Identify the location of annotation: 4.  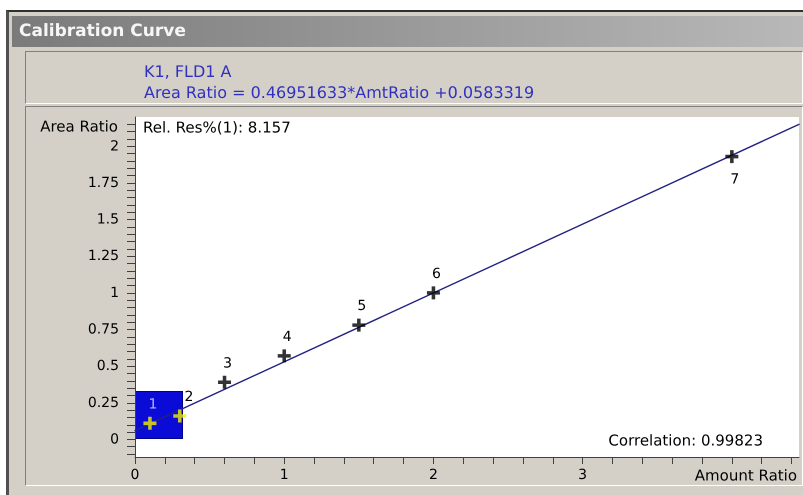
(287, 336).